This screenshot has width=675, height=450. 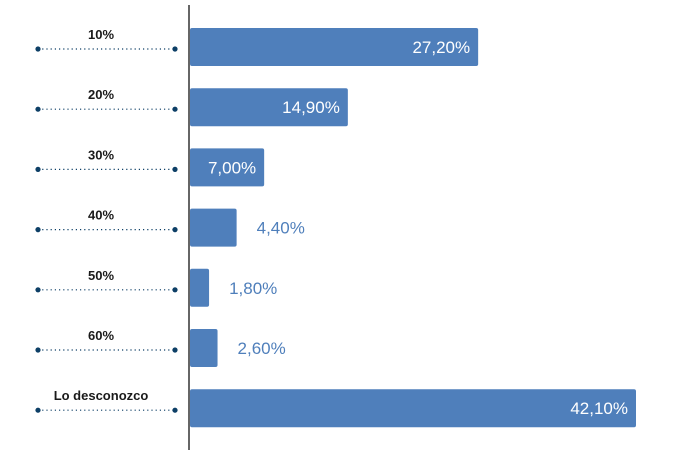 I want to click on data-label: 7,00%, so click(x=232, y=167).